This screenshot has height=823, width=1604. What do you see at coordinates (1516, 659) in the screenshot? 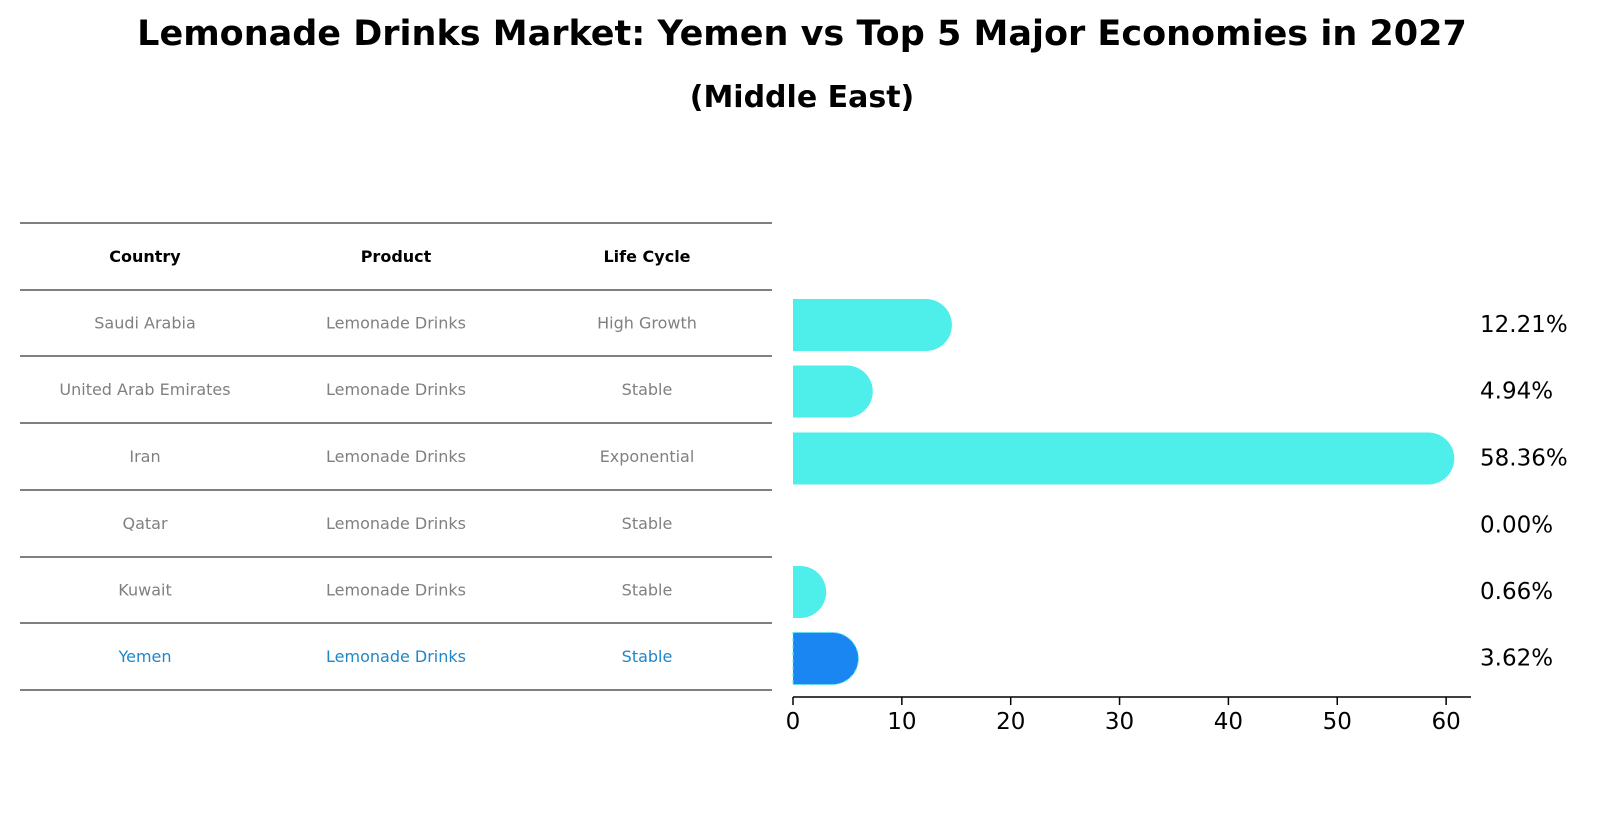
I see `bar-value-label: 3.62%` at bounding box center [1516, 659].